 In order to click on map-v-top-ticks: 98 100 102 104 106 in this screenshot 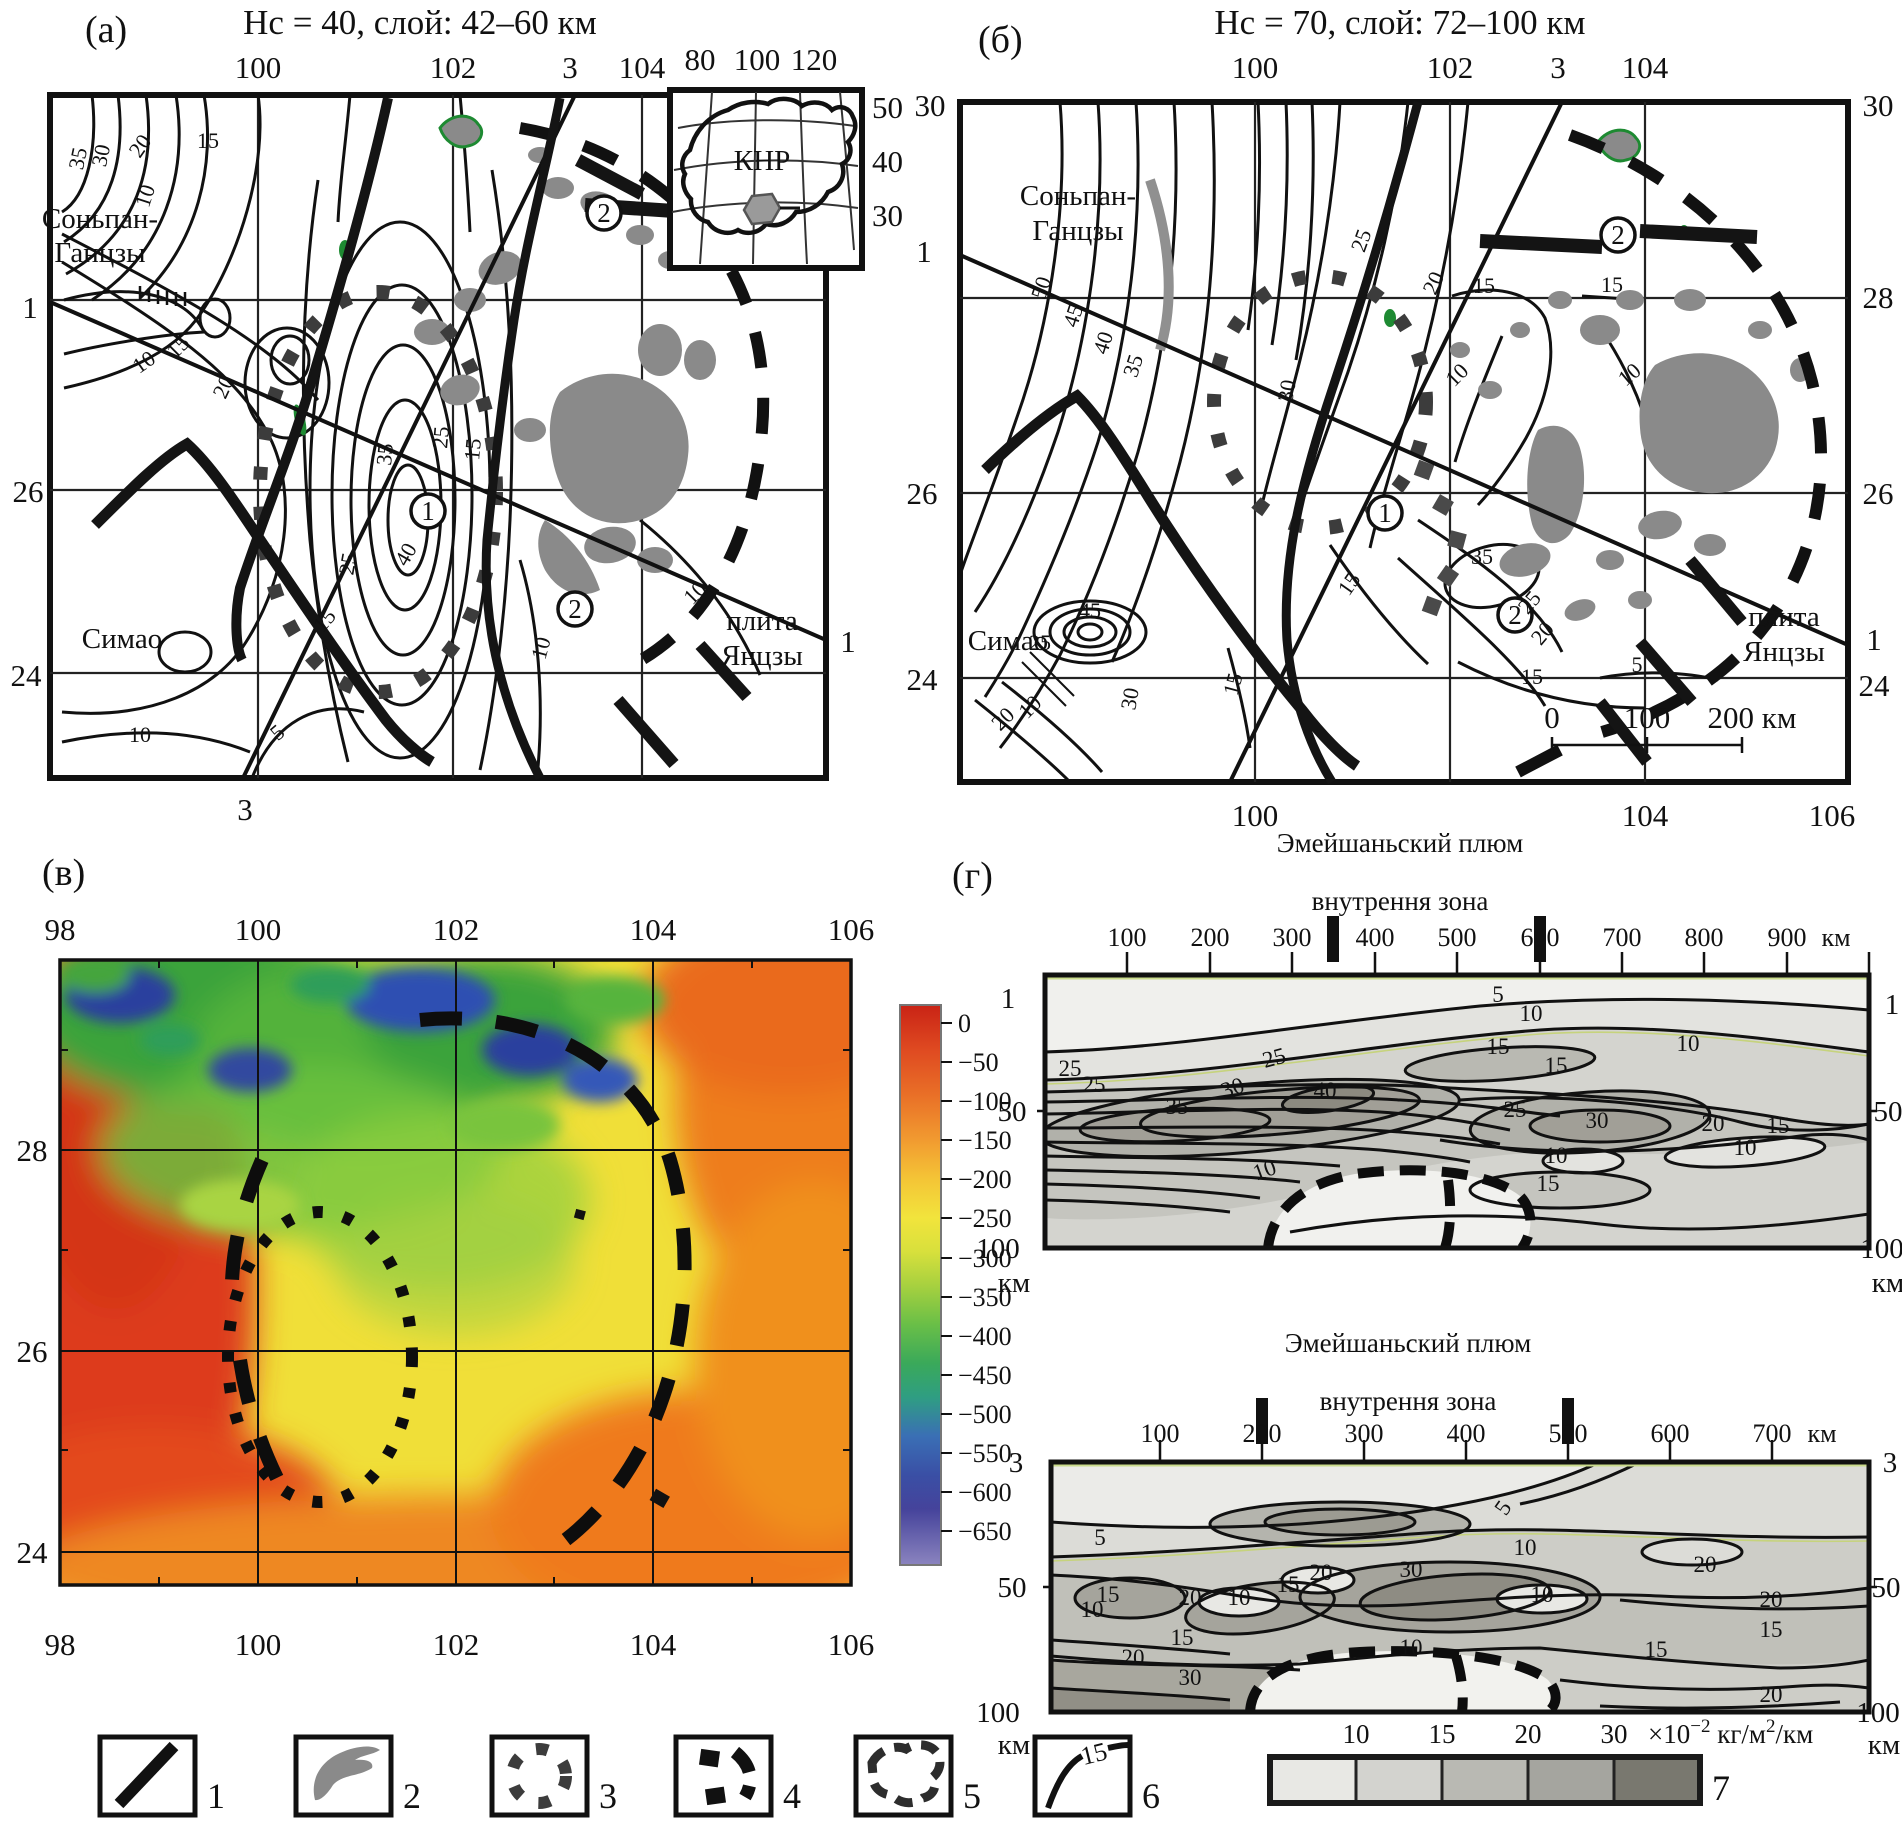, I will do `click(460, 929)`.